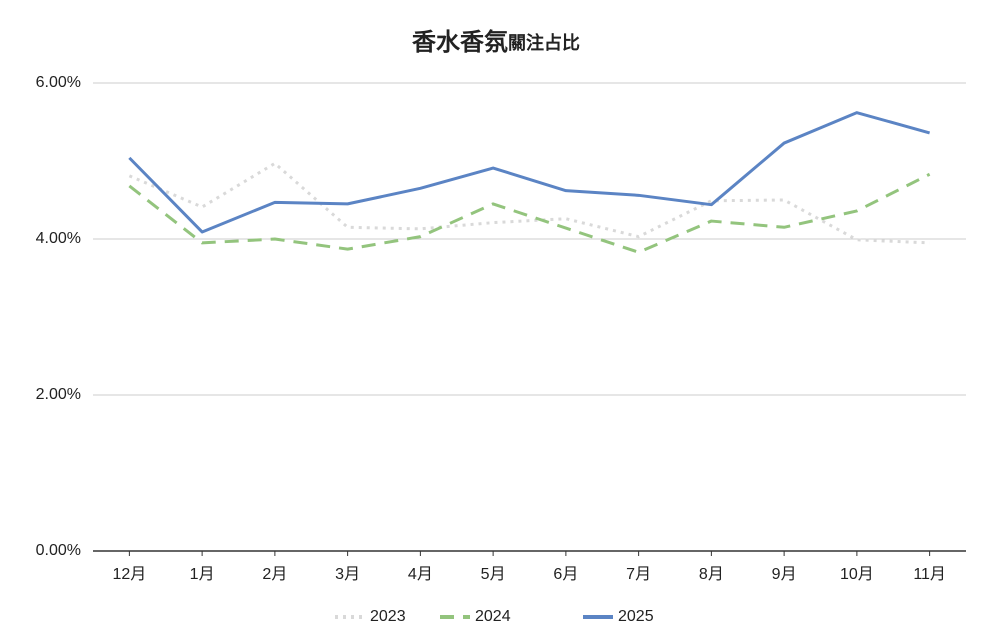 This screenshot has height=644, width=1008. What do you see at coordinates (565, 574) in the screenshot?
I see `x-tick-label: 6月` at bounding box center [565, 574].